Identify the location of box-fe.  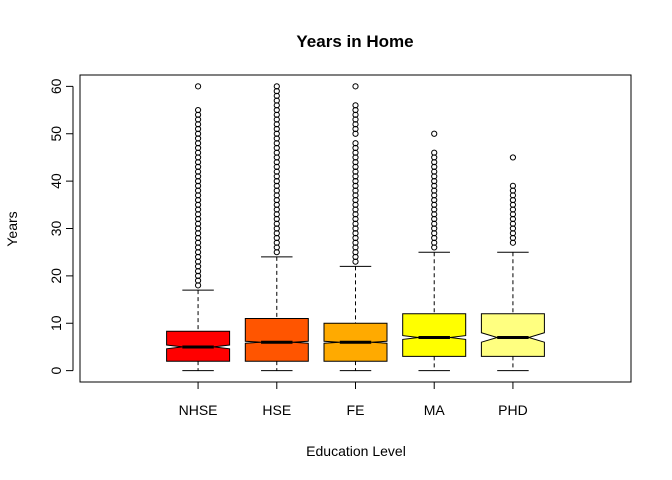
(355, 227).